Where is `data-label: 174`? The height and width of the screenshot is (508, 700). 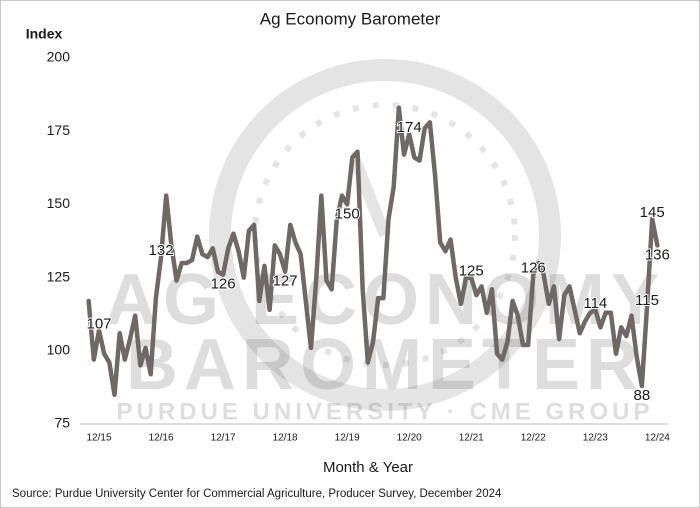
data-label: 174 is located at coordinates (409, 127).